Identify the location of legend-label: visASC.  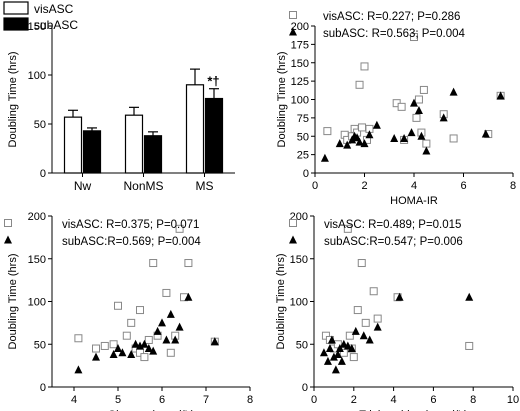
(54, 9).